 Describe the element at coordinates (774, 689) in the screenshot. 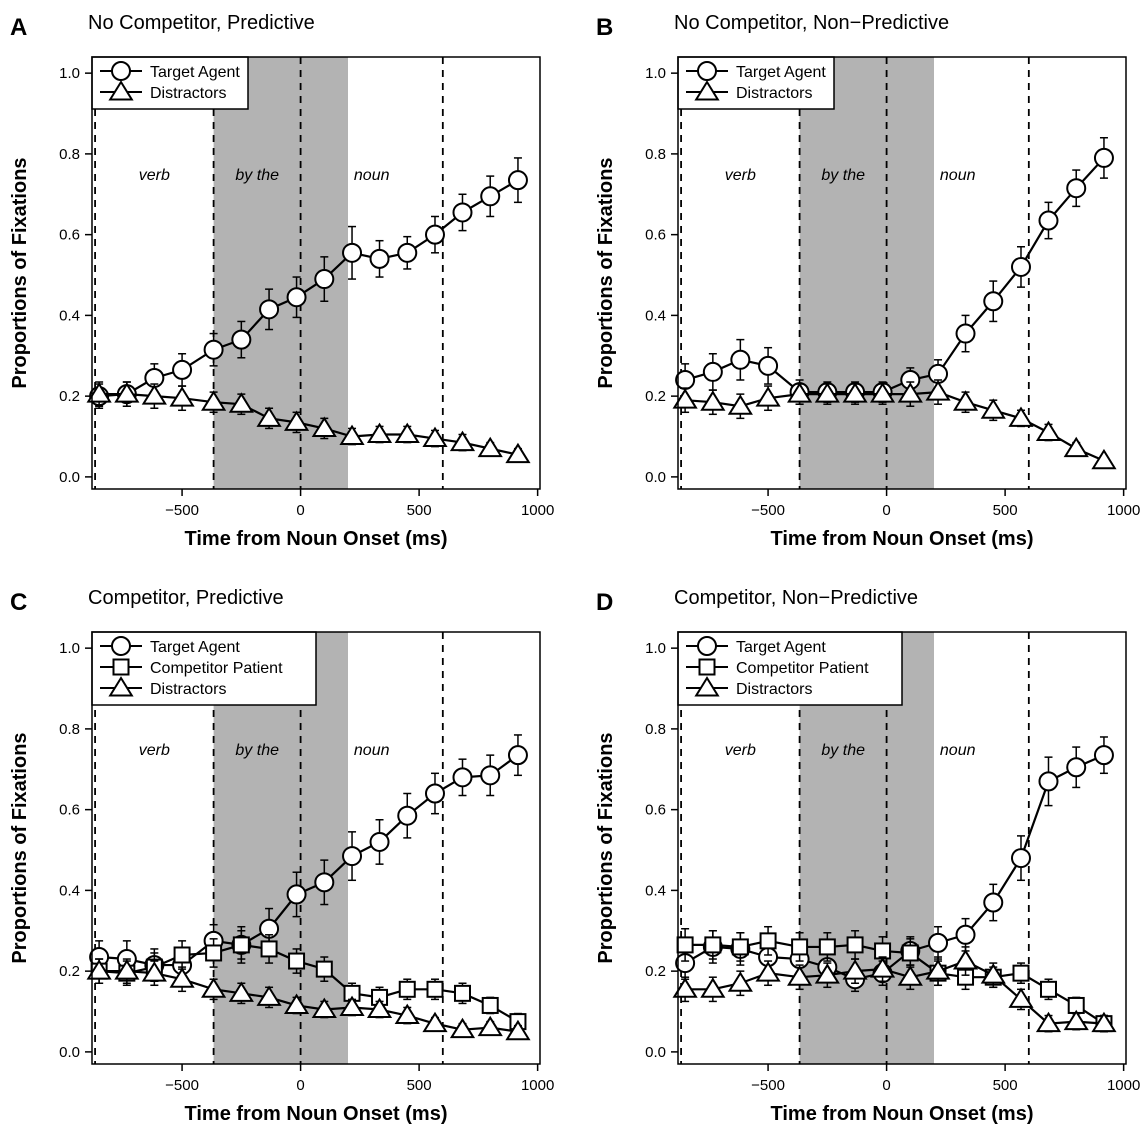

I see `legend-label: Distractors` at that location.